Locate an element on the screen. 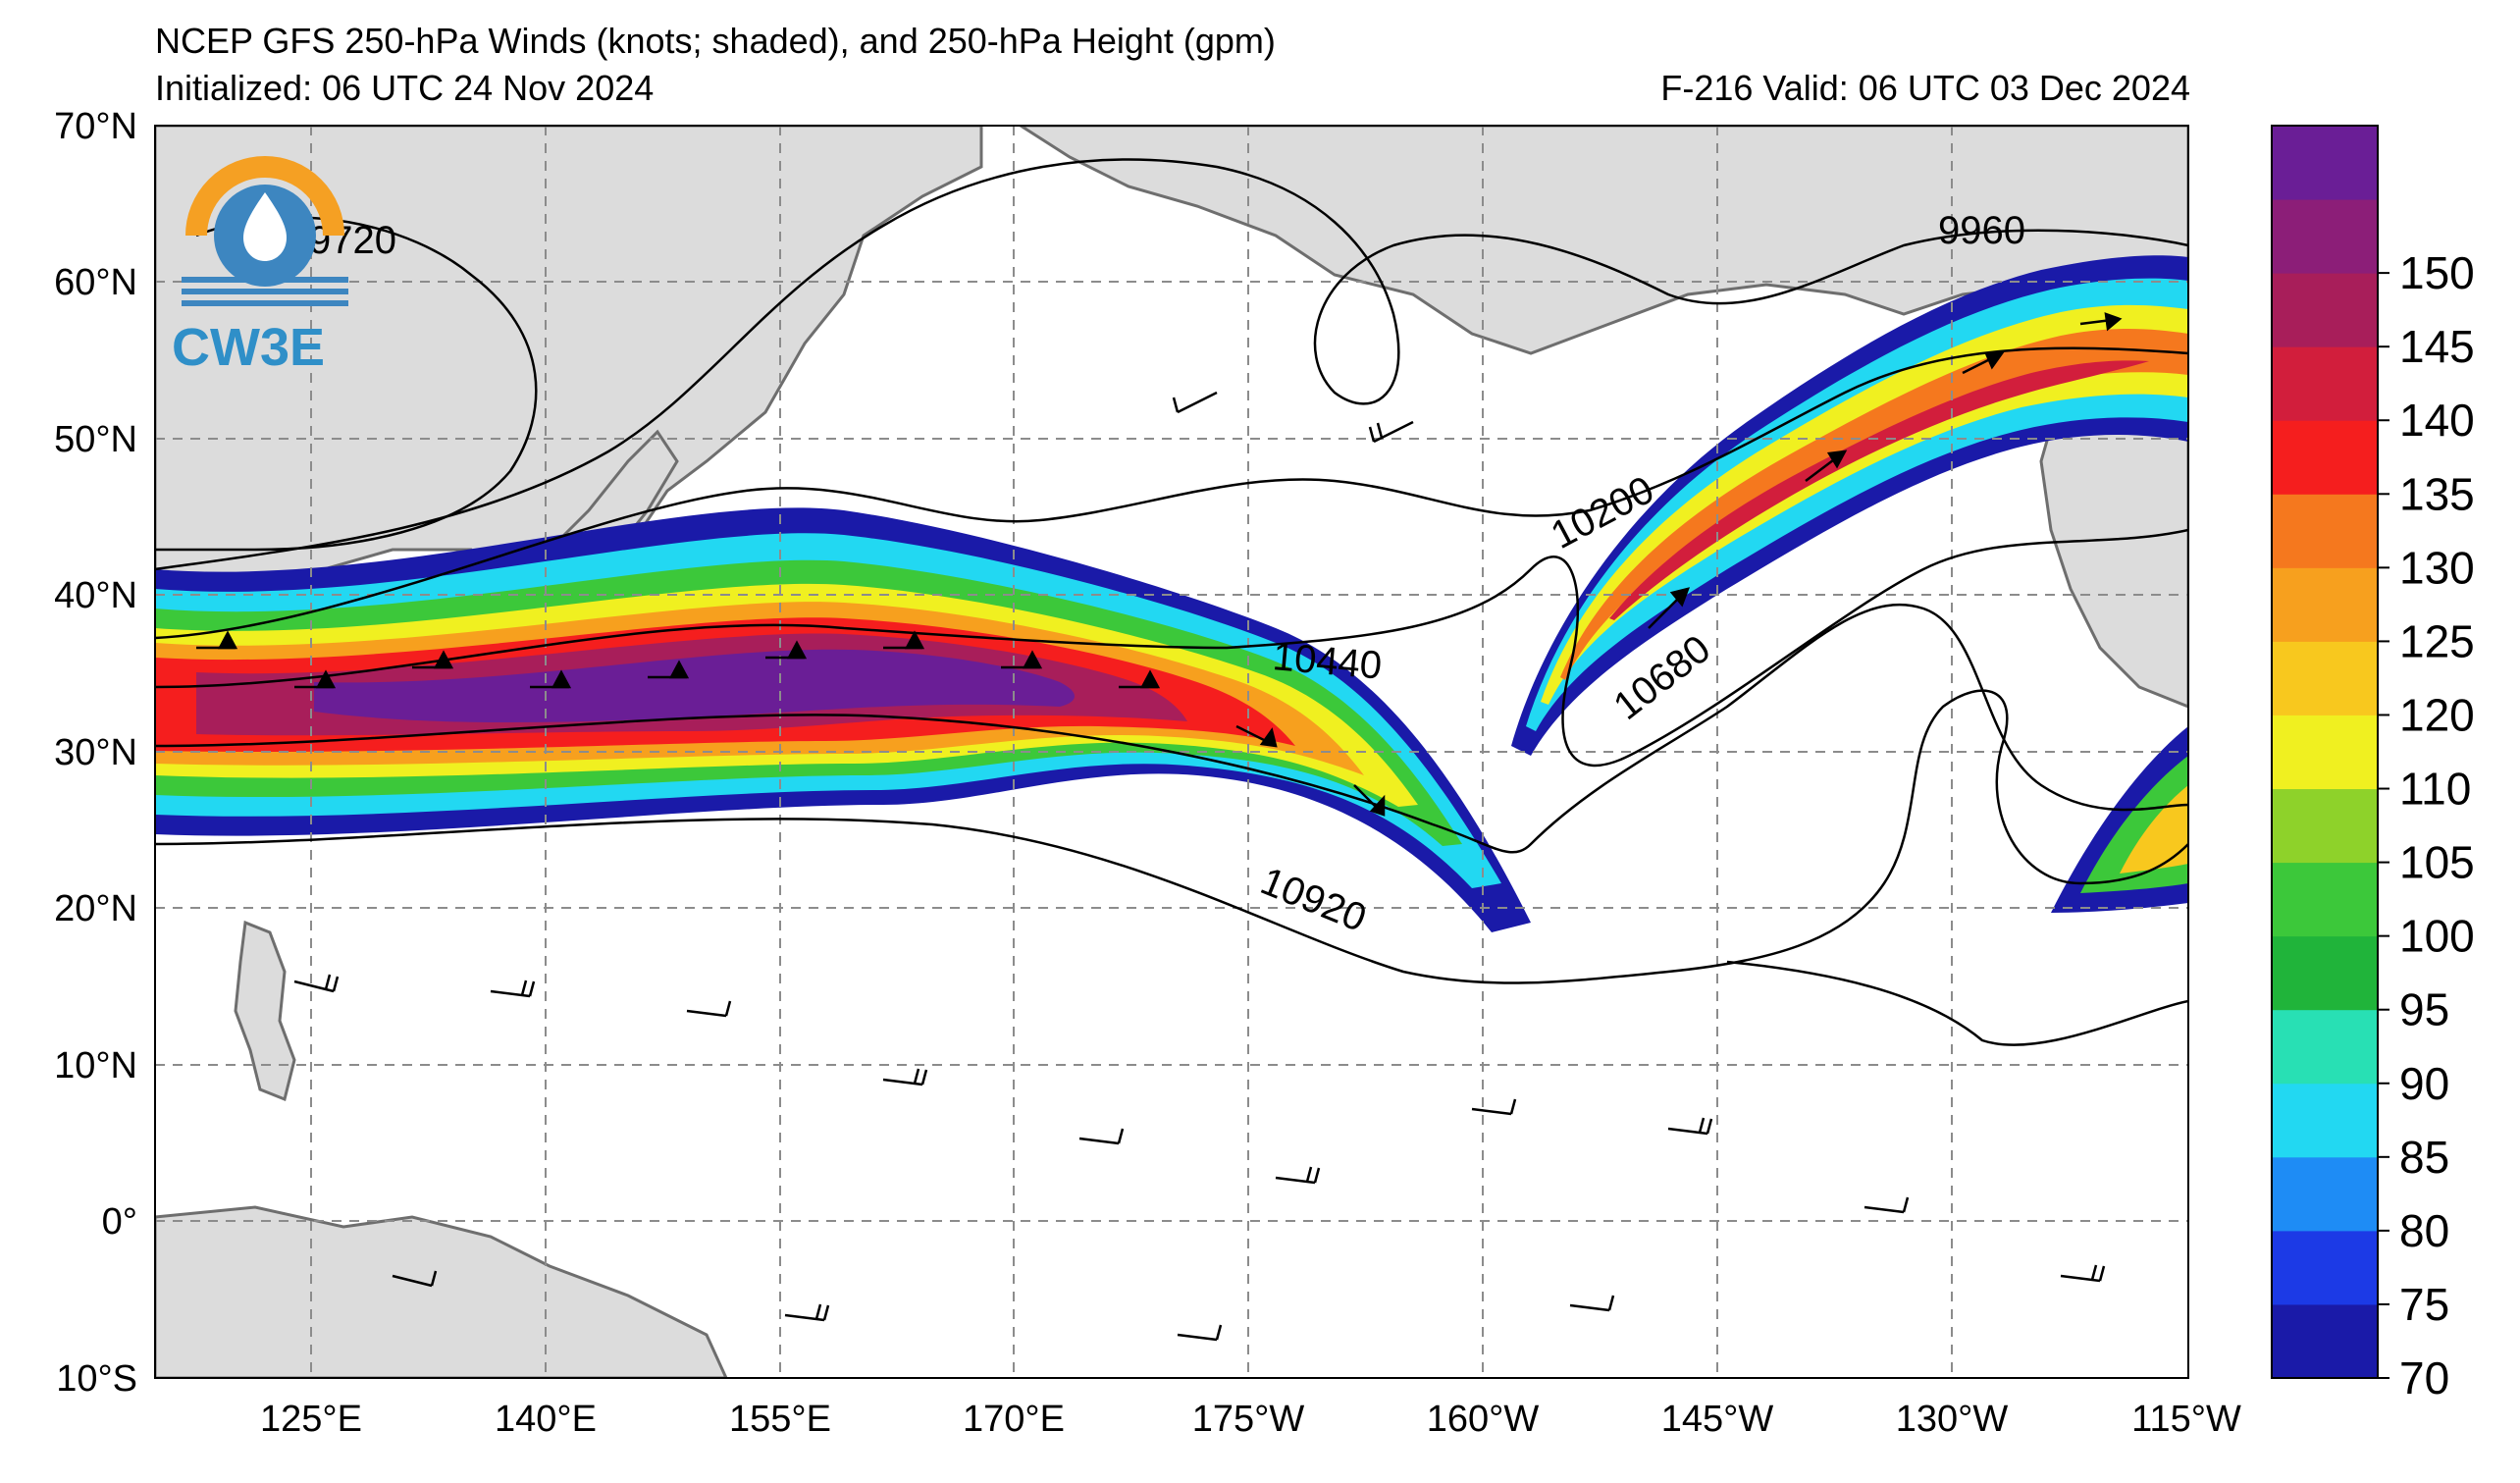 This screenshot has width=2520, height=1483. colorbar-label: 90 is located at coordinates (2424, 1084).